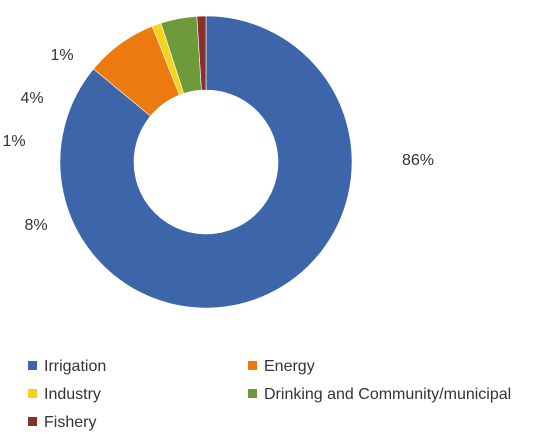  Describe the element at coordinates (388, 394) in the screenshot. I see `legend-label-drinking: Drinking and Community/municipal` at that location.